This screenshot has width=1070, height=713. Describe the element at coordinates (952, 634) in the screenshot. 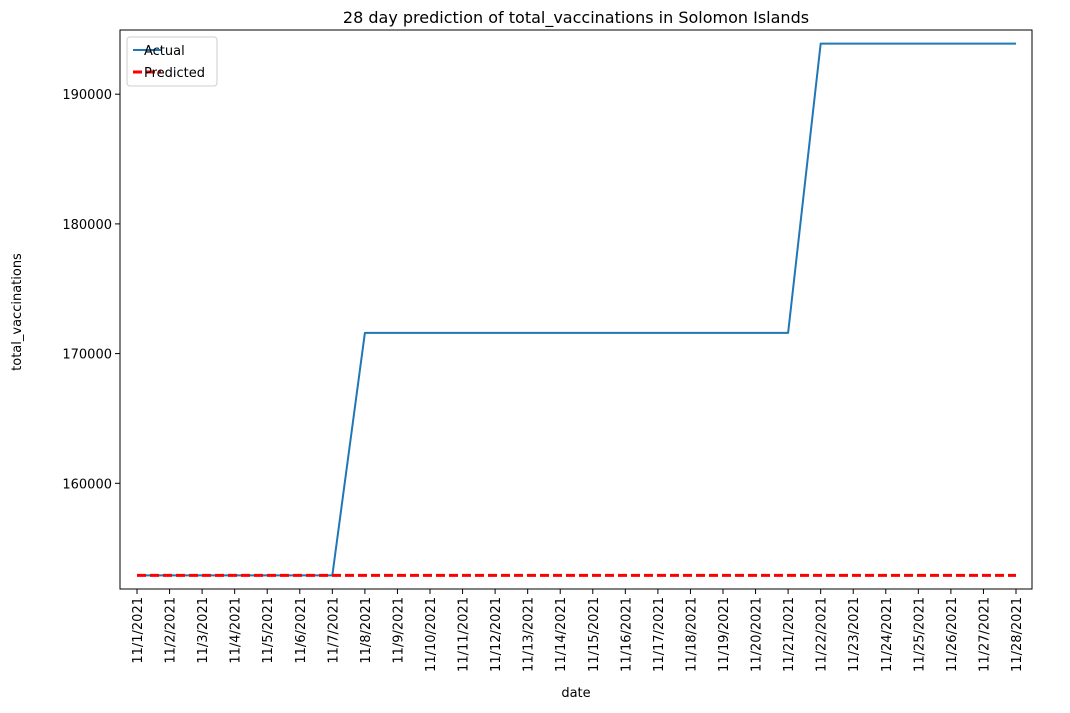

I see `x-tick-label: 11/26/2021` at that location.